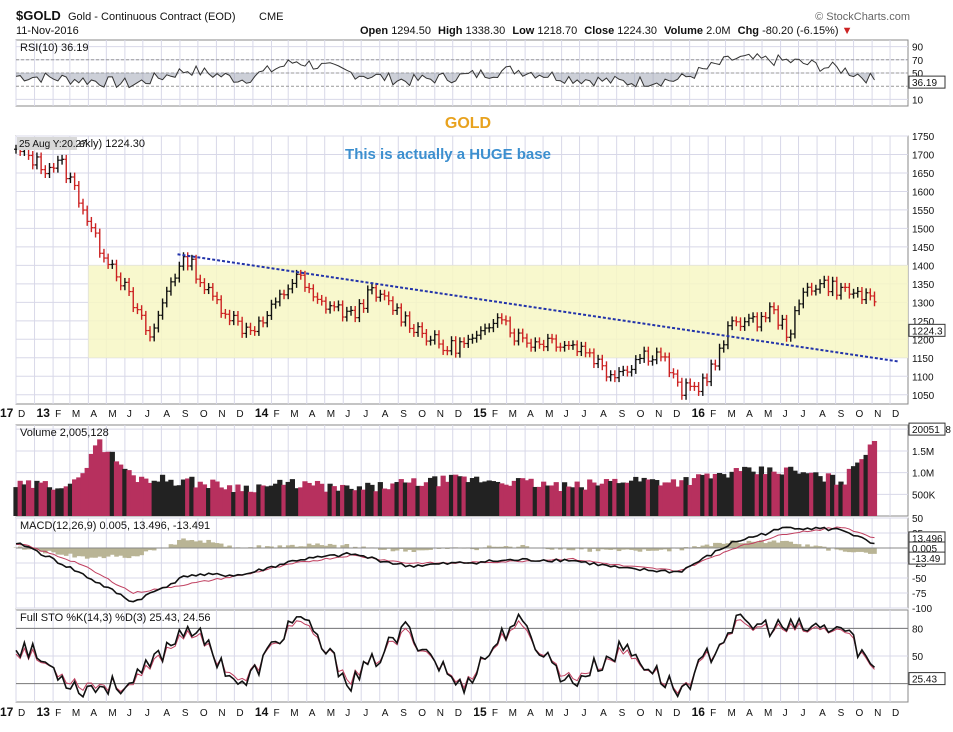  What do you see at coordinates (53, 144) in the screenshot?
I see `price-legend-date: 25 Aug Y:20.27` at bounding box center [53, 144].